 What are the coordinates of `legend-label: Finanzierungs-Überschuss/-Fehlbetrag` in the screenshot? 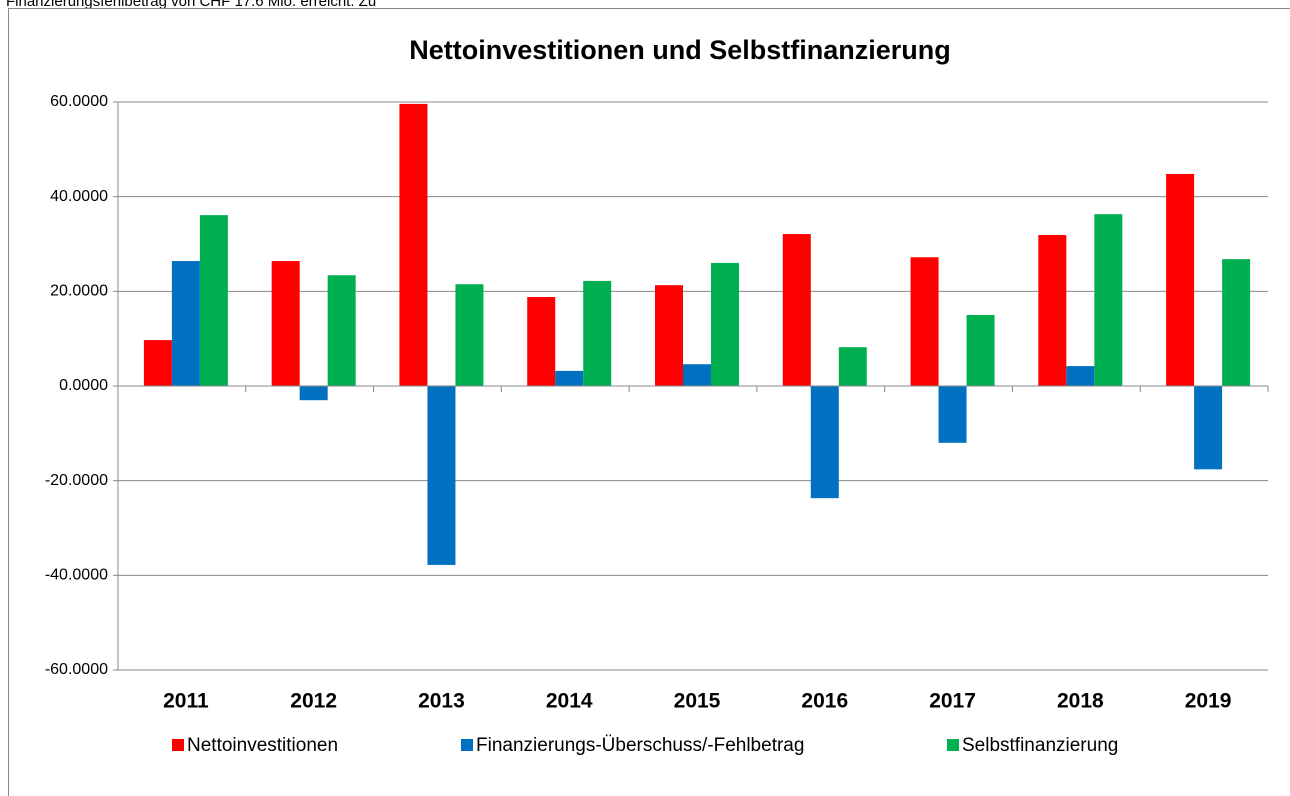 It's located at (640, 745).